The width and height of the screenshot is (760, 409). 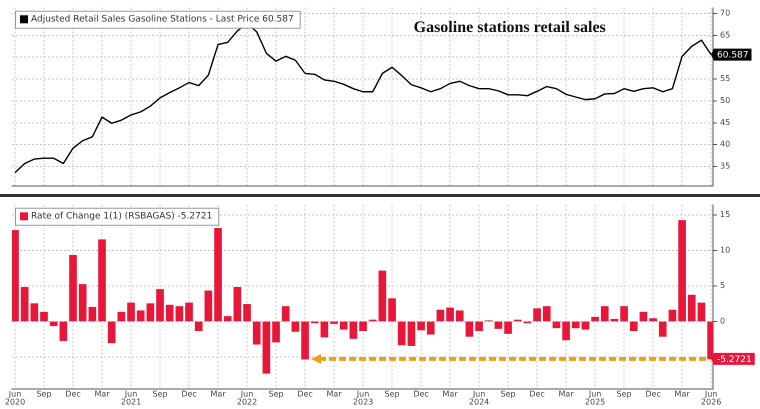 I want to click on y-tick-label: 55, so click(x=725, y=79).